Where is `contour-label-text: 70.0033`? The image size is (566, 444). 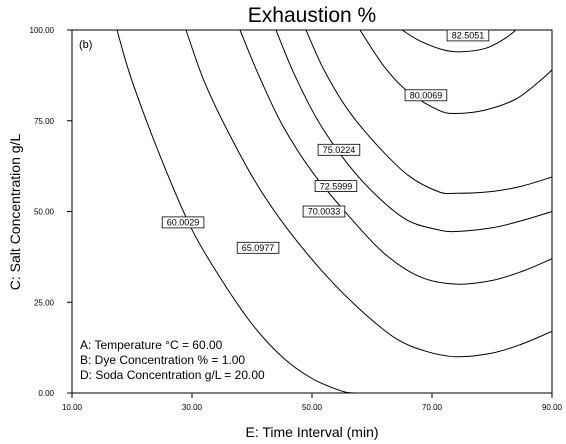
contour-label-text: 70.0033 is located at coordinates (324, 212).